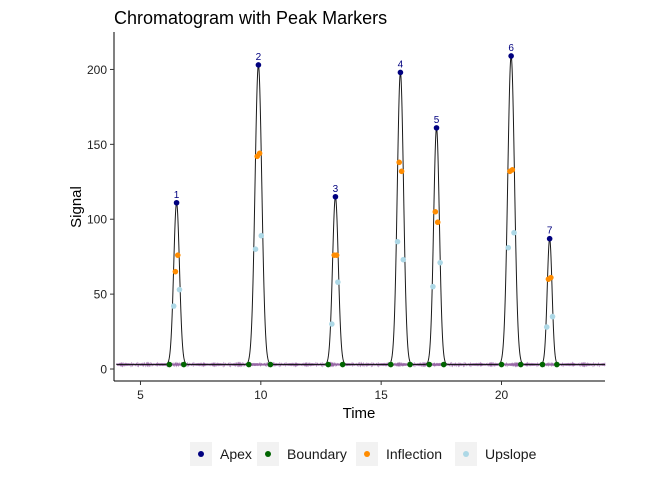  I want to click on x-tick-label: 10, so click(261, 395).